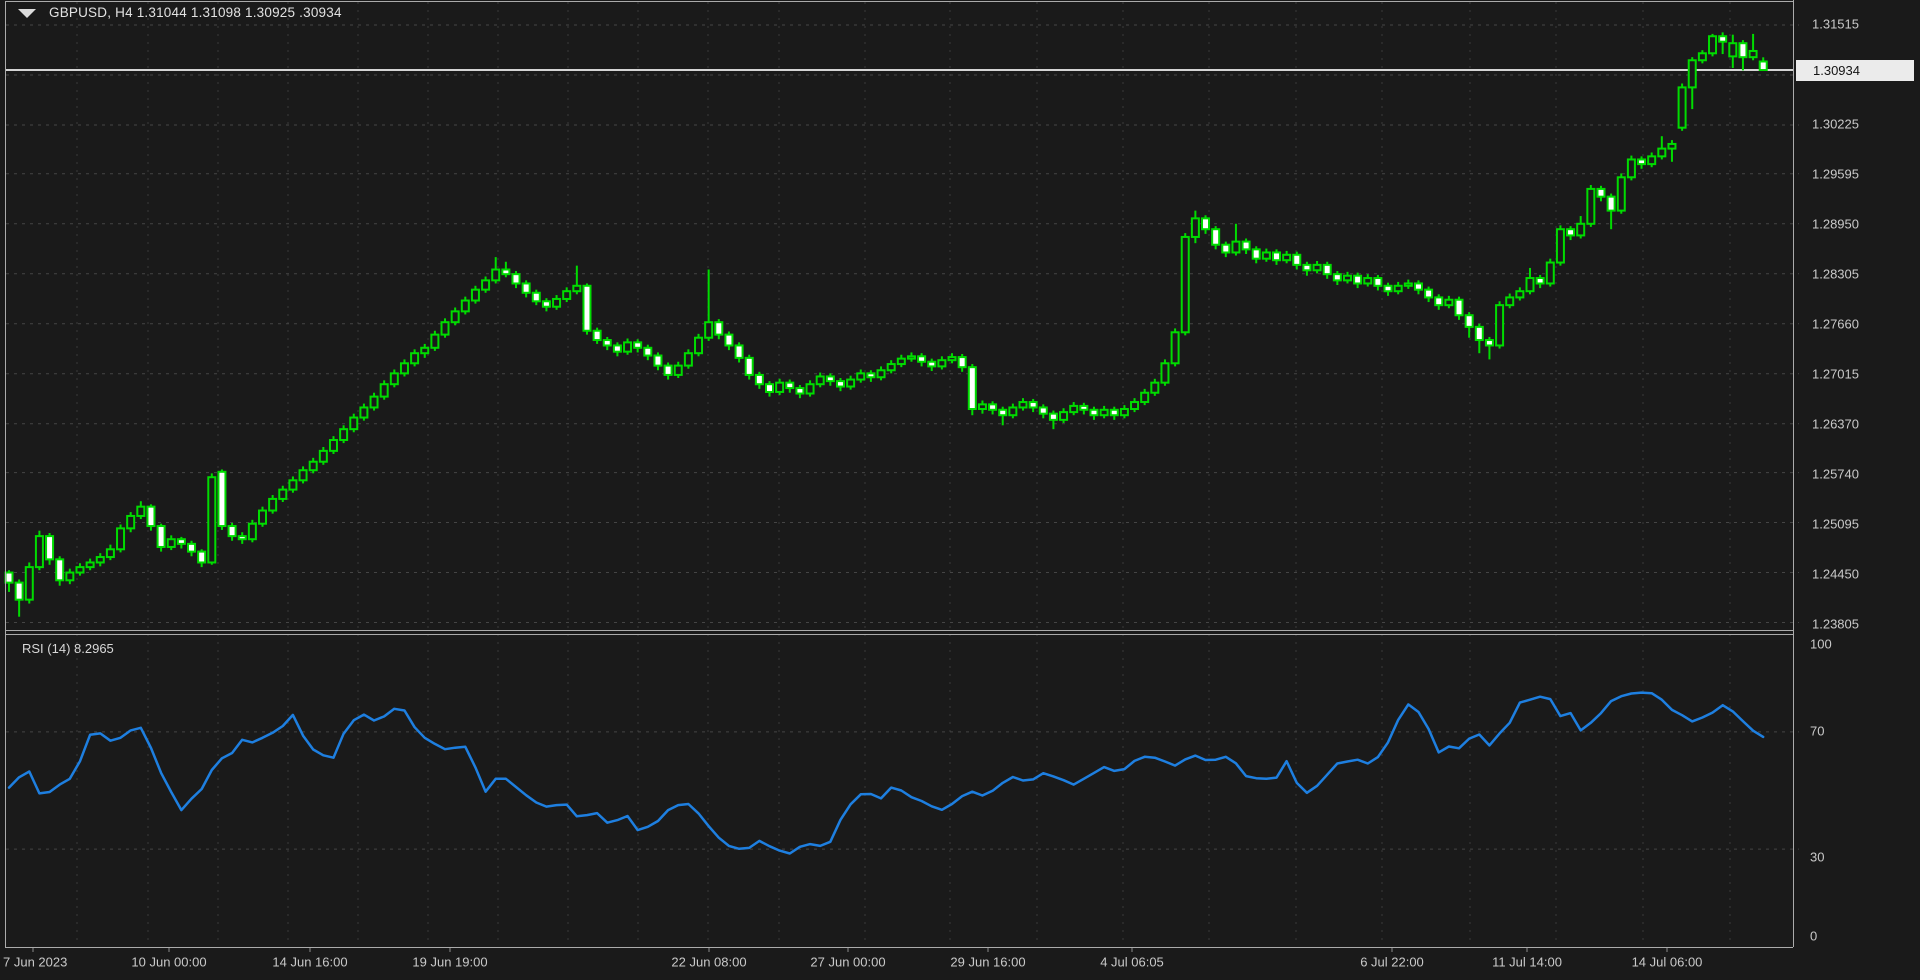 This screenshot has height=980, width=1920. What do you see at coordinates (1821, 643) in the screenshot?
I see `svg-text: 100` at bounding box center [1821, 643].